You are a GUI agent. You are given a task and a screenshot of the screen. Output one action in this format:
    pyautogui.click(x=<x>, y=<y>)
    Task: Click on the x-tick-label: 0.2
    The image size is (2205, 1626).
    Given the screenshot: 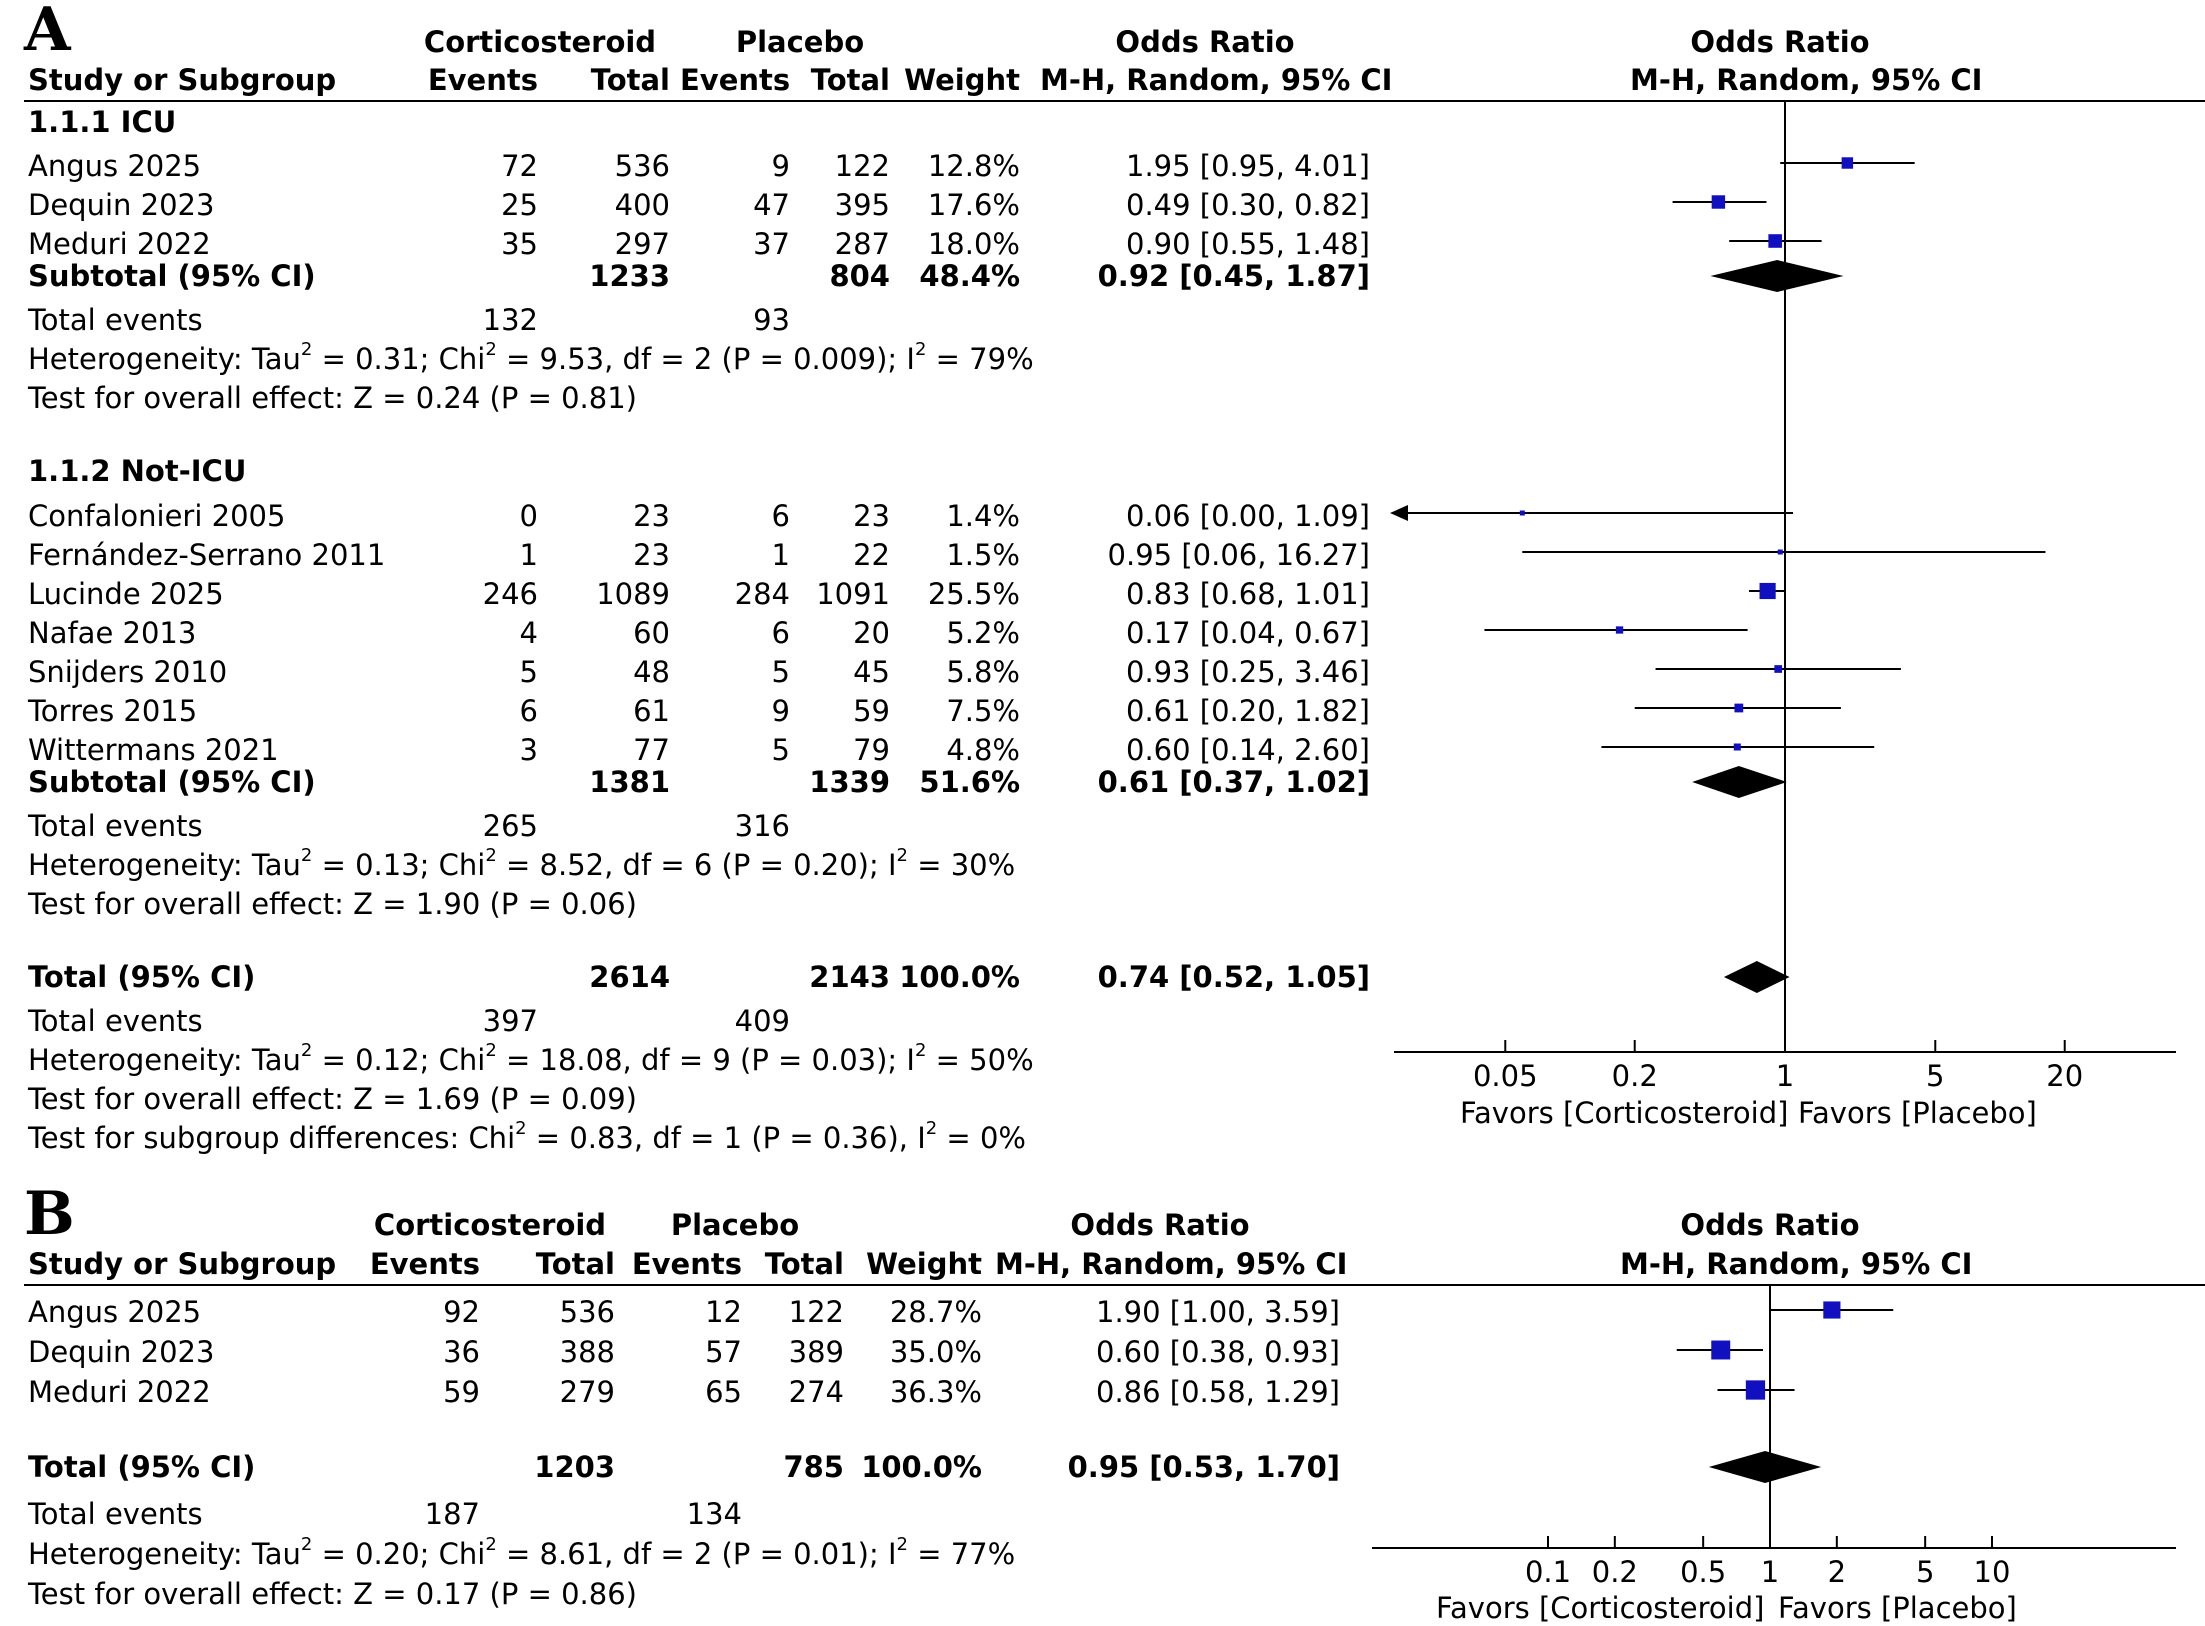 What is the action you would take?
    pyautogui.click(x=1635, y=1076)
    